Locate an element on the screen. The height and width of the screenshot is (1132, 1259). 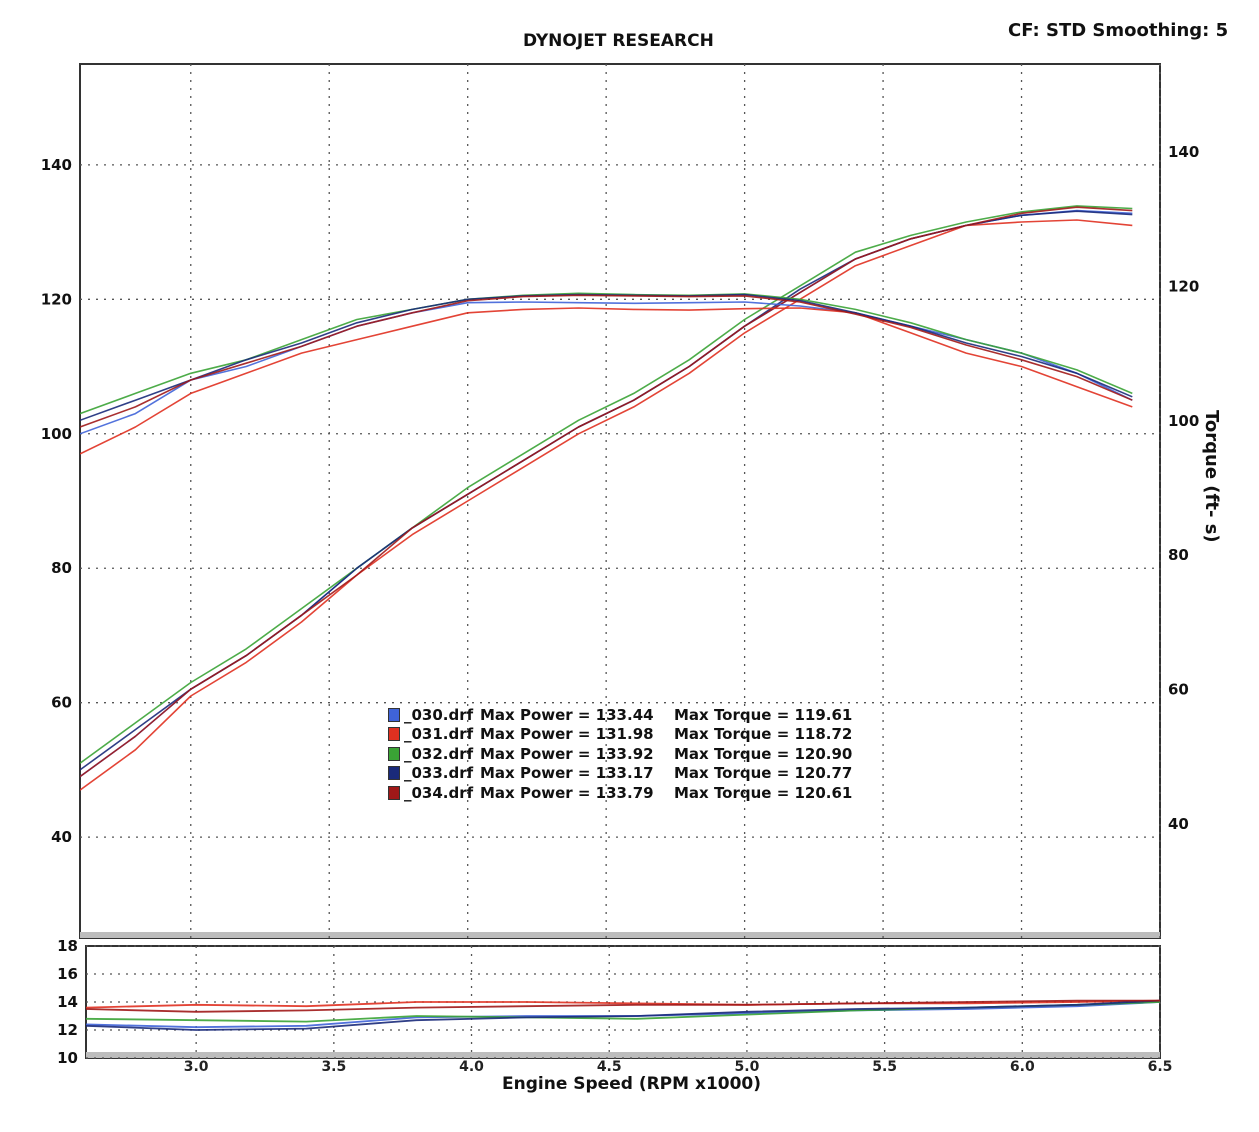
y-tick-label-left: 60 is located at coordinates (61, 703).